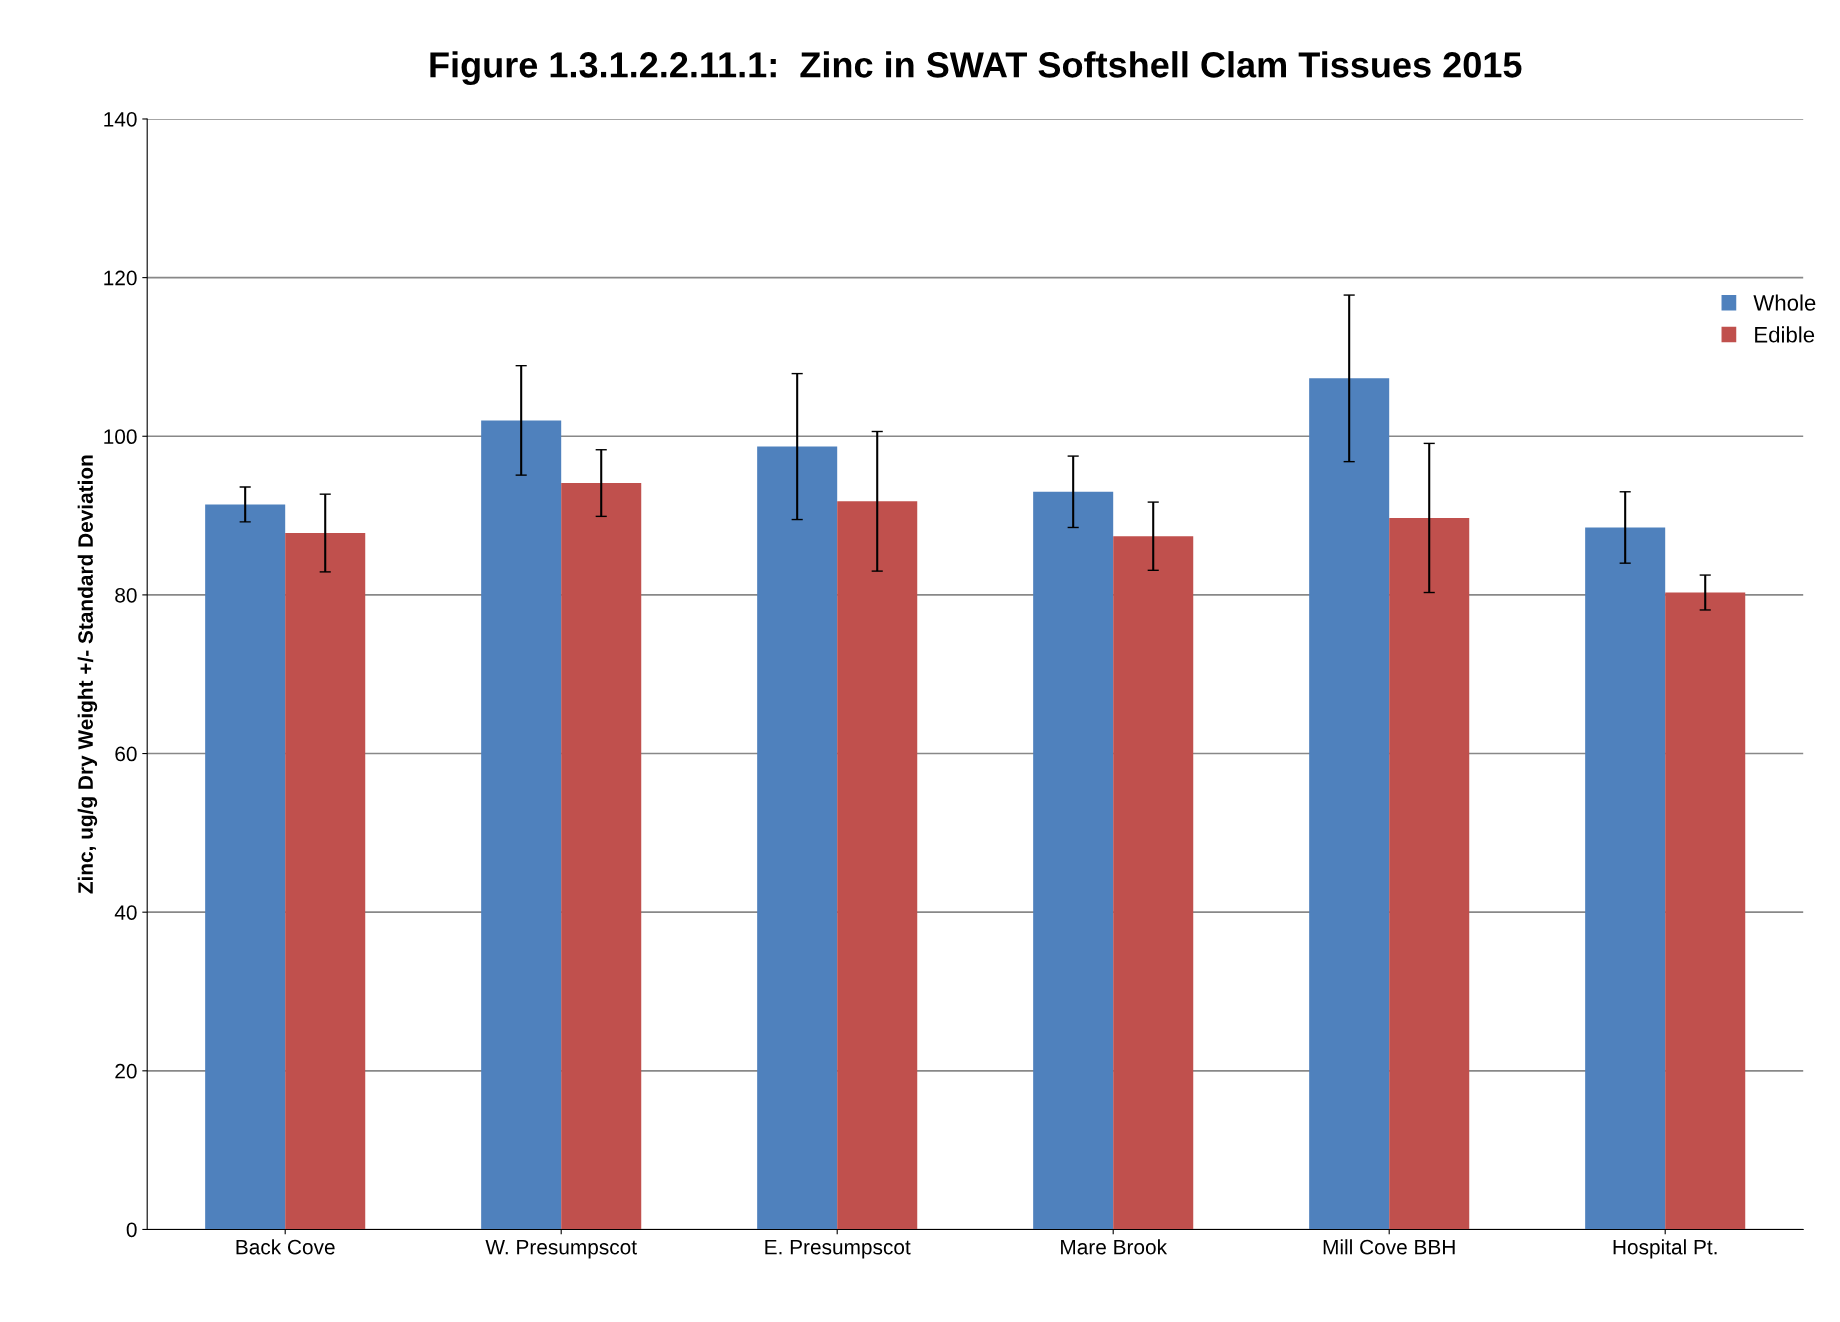 This screenshot has height=1322, width=1840. I want to click on y-tick-label: 100, so click(120, 437).